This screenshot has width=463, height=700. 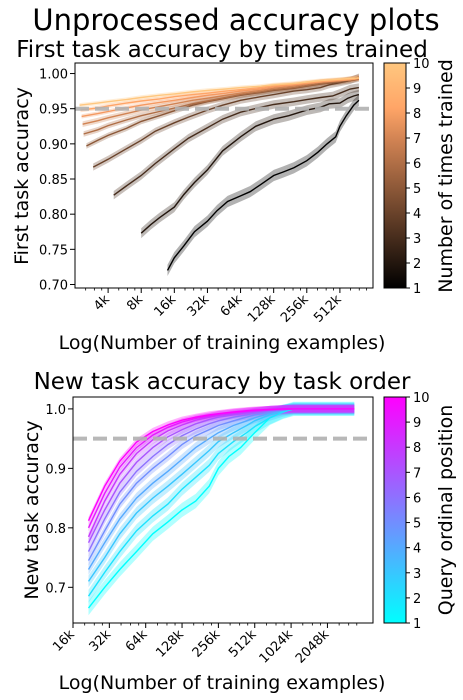 I want to click on y-tick-label: 0.70, so click(x=53, y=285).